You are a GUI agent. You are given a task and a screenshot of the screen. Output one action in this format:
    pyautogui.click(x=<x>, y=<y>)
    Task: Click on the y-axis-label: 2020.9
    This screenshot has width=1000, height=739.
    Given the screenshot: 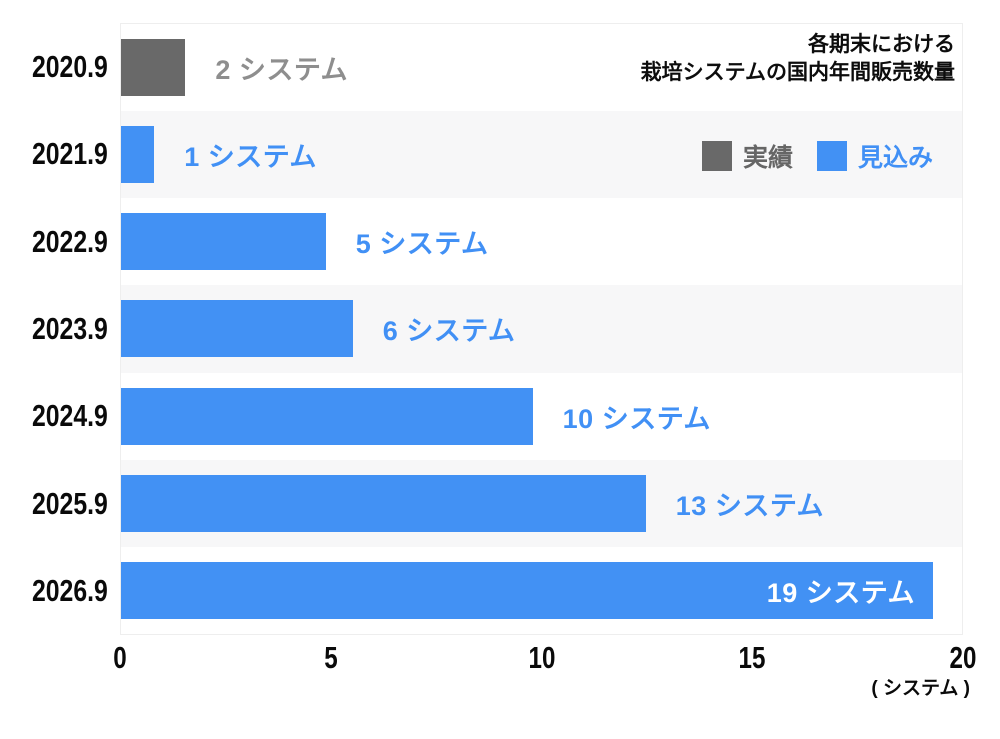 What is the action you would take?
    pyautogui.click(x=54, y=66)
    